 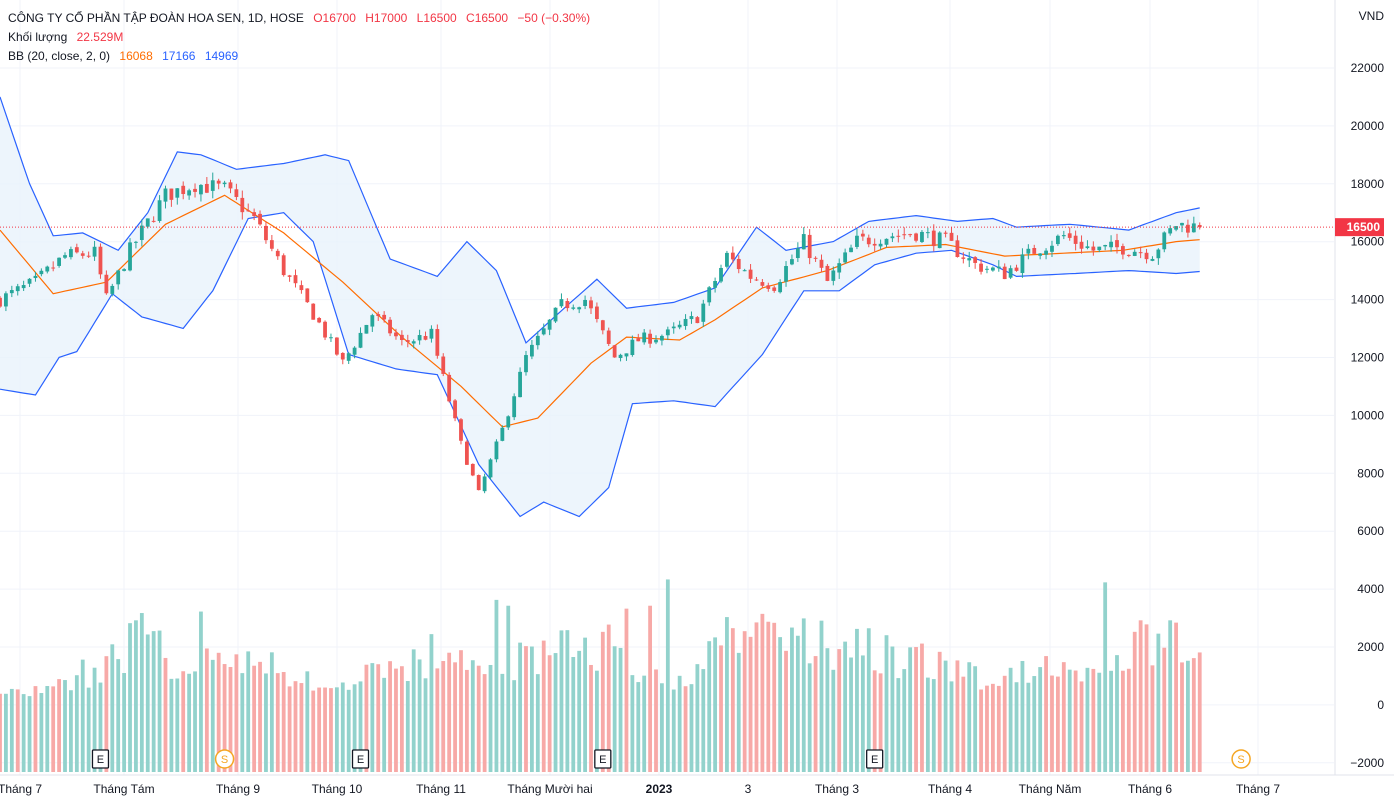 What do you see at coordinates (659, 789) in the screenshot?
I see `time-tick-label: 2023` at bounding box center [659, 789].